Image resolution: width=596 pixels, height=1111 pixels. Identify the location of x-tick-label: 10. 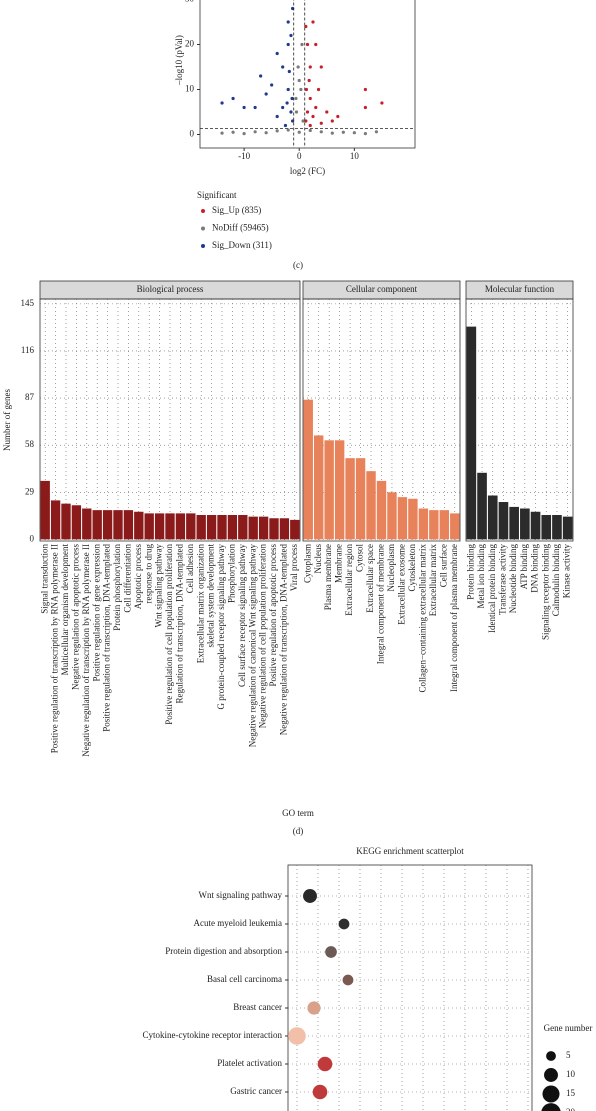
(355, 156).